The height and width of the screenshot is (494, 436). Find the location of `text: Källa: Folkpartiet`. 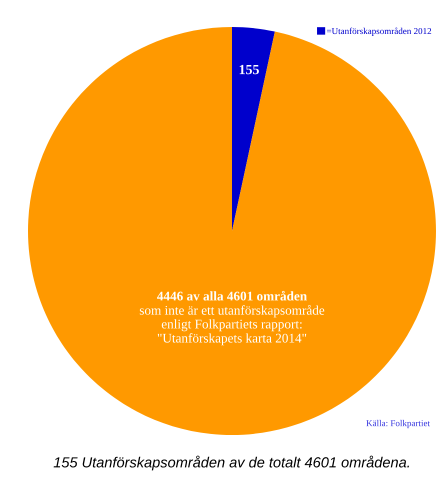

text: Källa: Folkpartiet is located at coordinates (398, 424).